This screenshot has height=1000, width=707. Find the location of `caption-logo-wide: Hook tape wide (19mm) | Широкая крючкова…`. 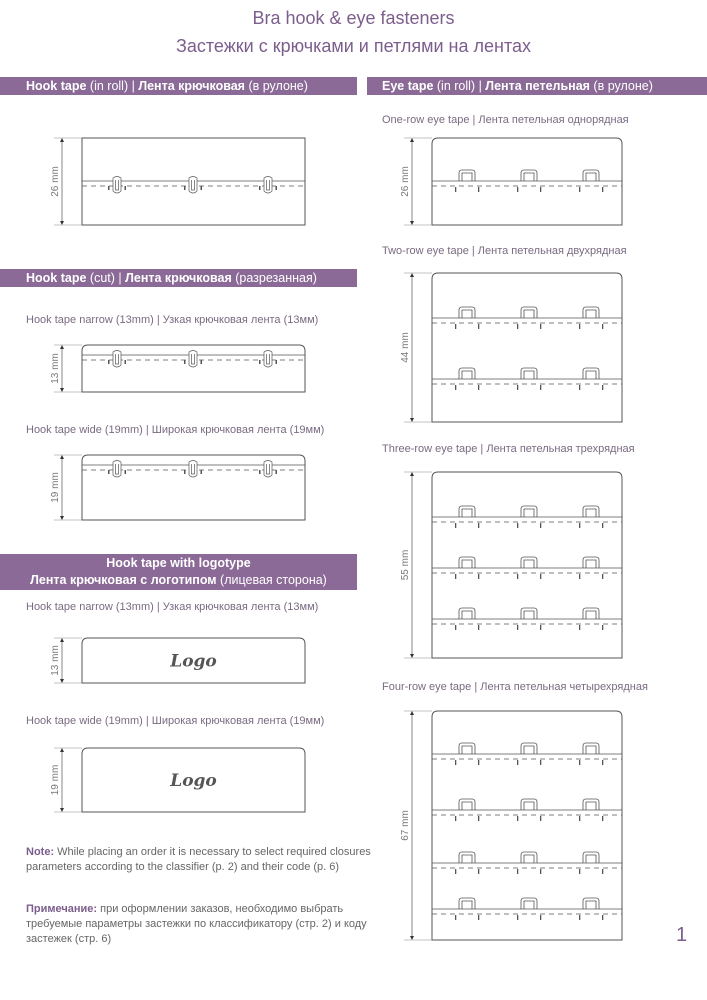

caption-logo-wide: Hook tape wide (19mm) | Широкая крючкова… is located at coordinates (175, 721).